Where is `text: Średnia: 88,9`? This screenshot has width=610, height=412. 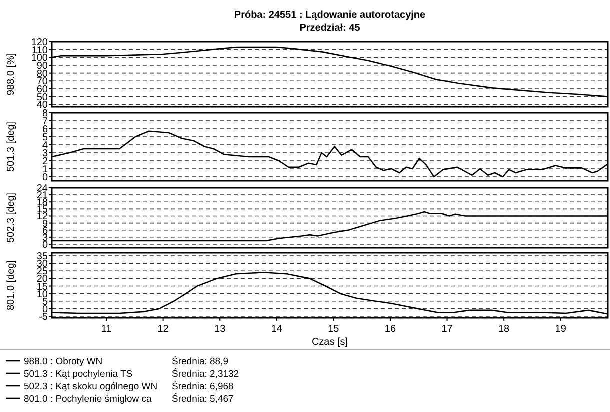
text: Średnia: 88,9 is located at coordinates (200, 361).